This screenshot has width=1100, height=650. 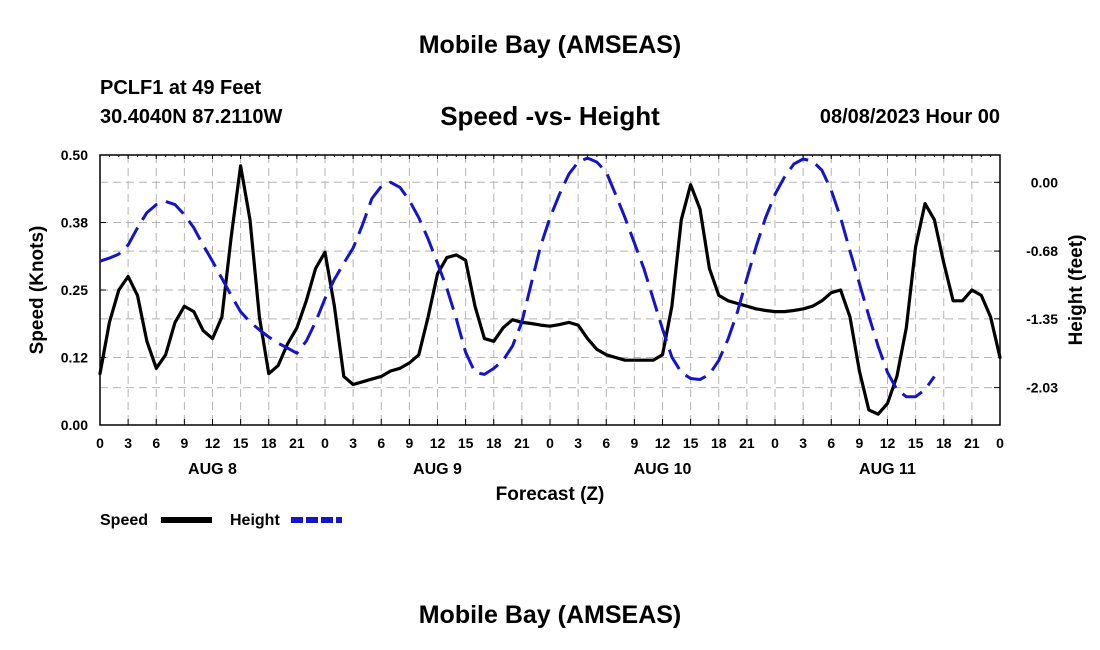 I want to click on x-axis-label: Forecast (Z), so click(x=550, y=494).